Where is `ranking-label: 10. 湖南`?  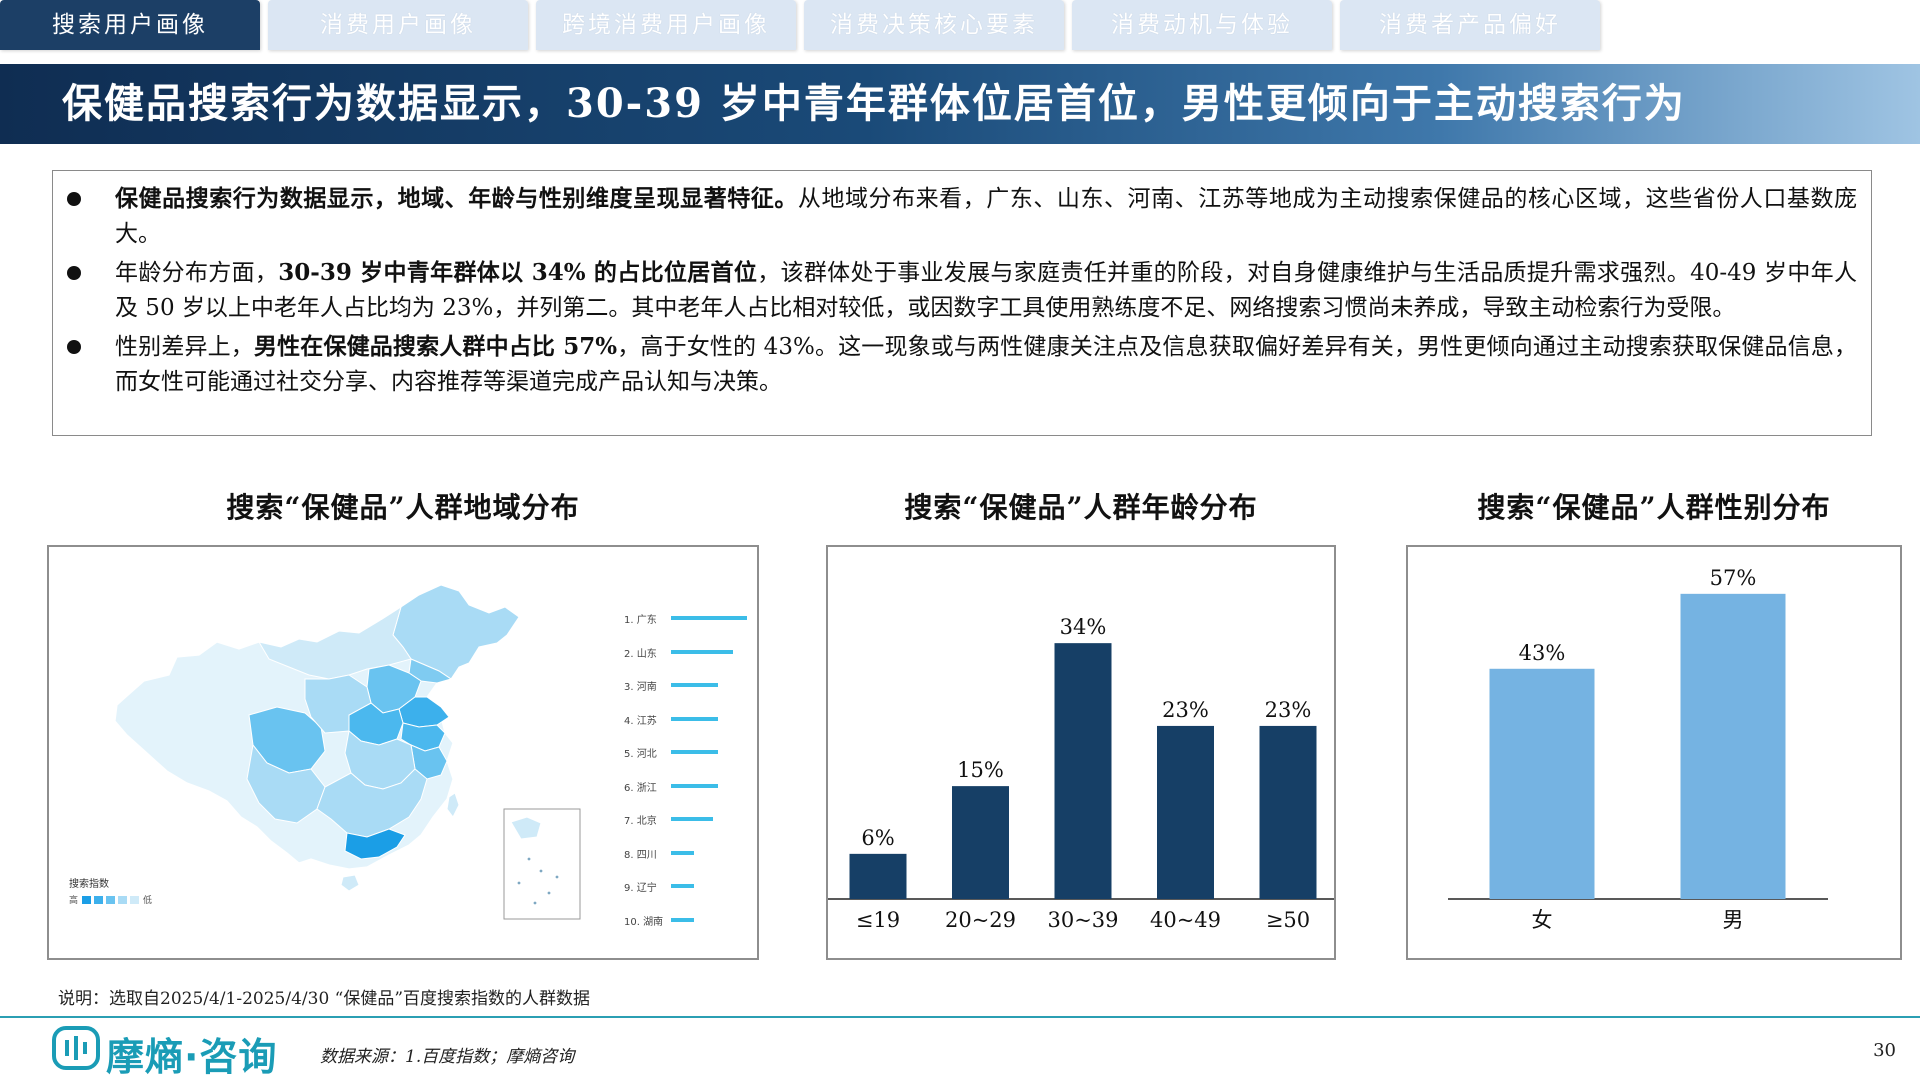 ranking-label: 10. 湖南 is located at coordinates (644, 922).